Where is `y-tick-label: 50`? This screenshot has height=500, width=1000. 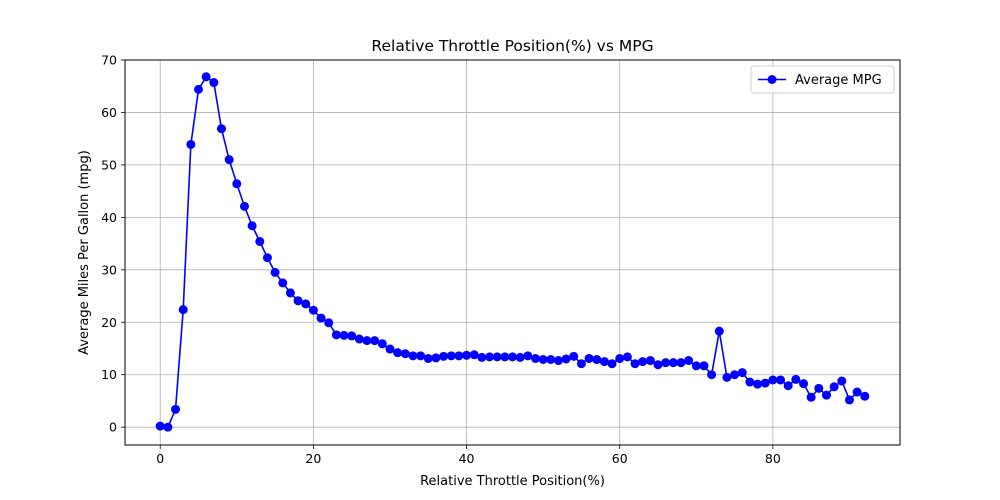
y-tick-label: 50 is located at coordinates (109, 164).